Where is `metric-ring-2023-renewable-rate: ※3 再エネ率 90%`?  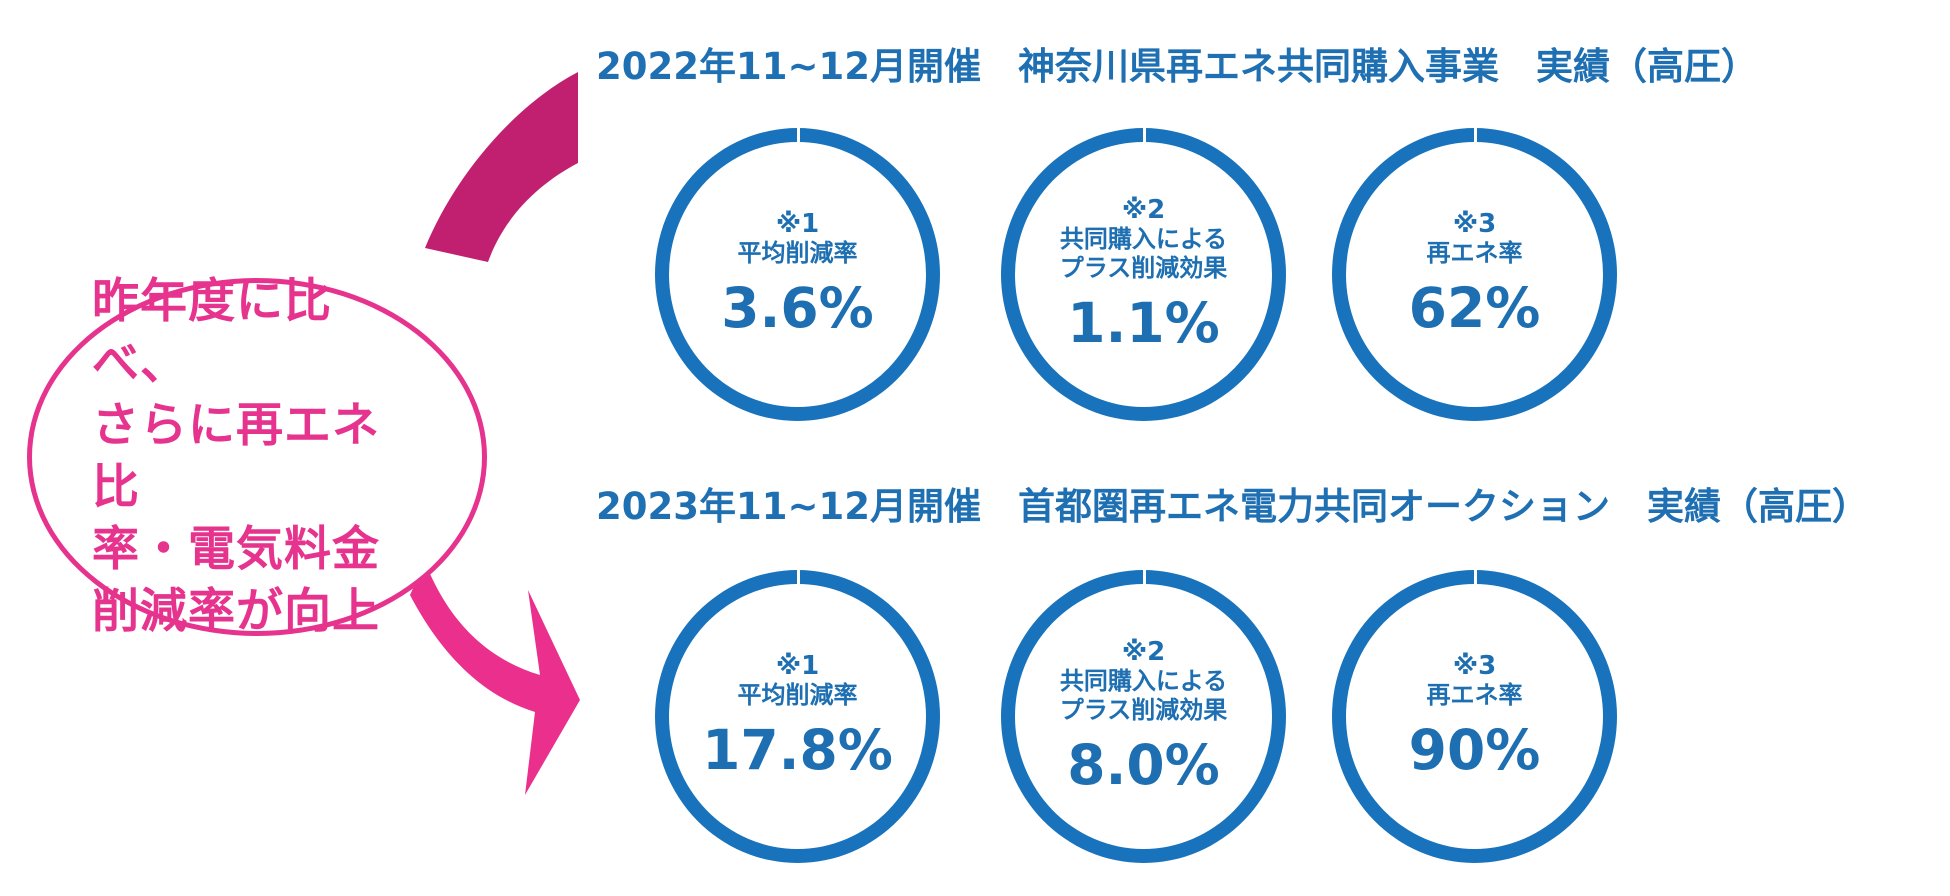
metric-ring-2023-renewable-rate: ※3 再エネ率 90% is located at coordinates (1474, 716).